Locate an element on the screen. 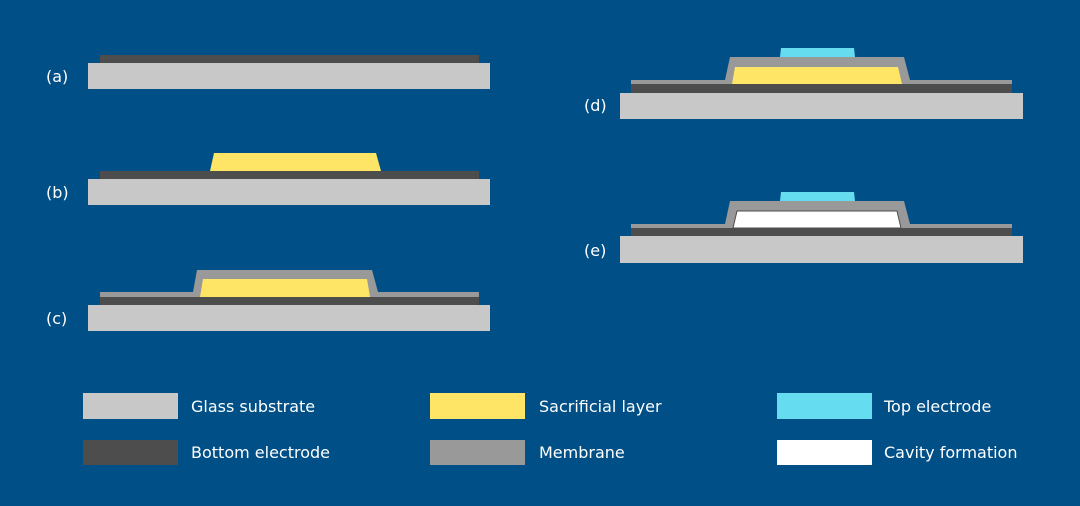 The image size is (1080, 506). step-label: (a) is located at coordinates (57, 76).